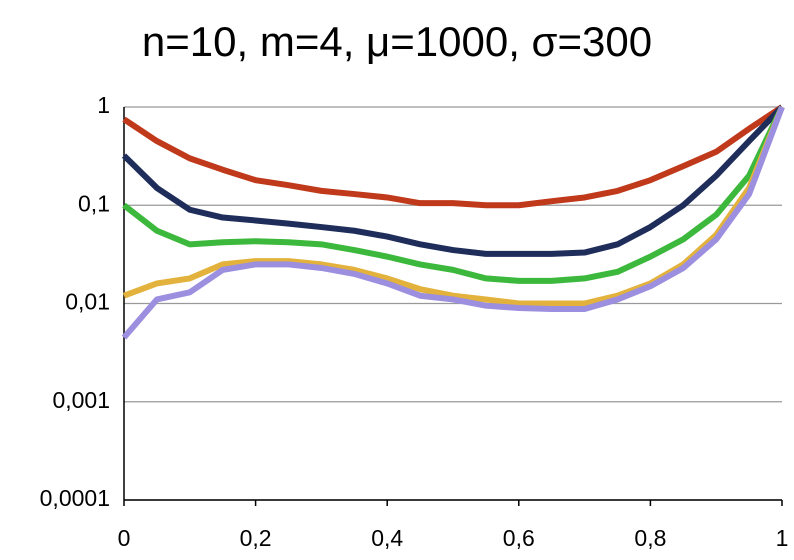 The image size is (794, 560). I want to click on y-tick-label: 1, so click(103, 105).